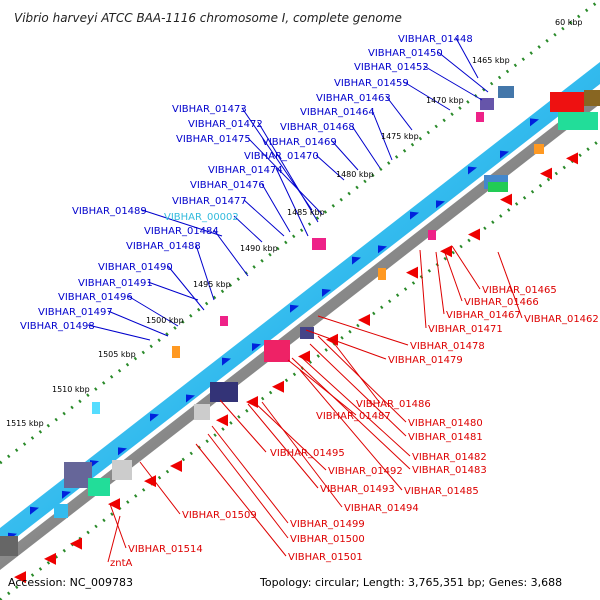 Image resolution: width=600 pixels, height=600 pixels. Describe the element at coordinates (306, 212) in the screenshot. I see `tick-label: 1485 kbp` at that location.